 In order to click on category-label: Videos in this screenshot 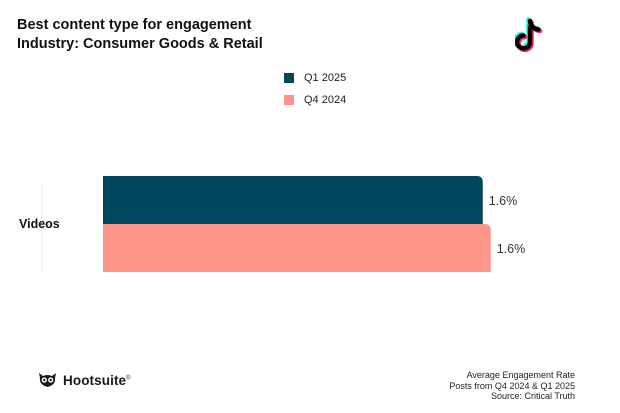, I will do `click(39, 224)`.